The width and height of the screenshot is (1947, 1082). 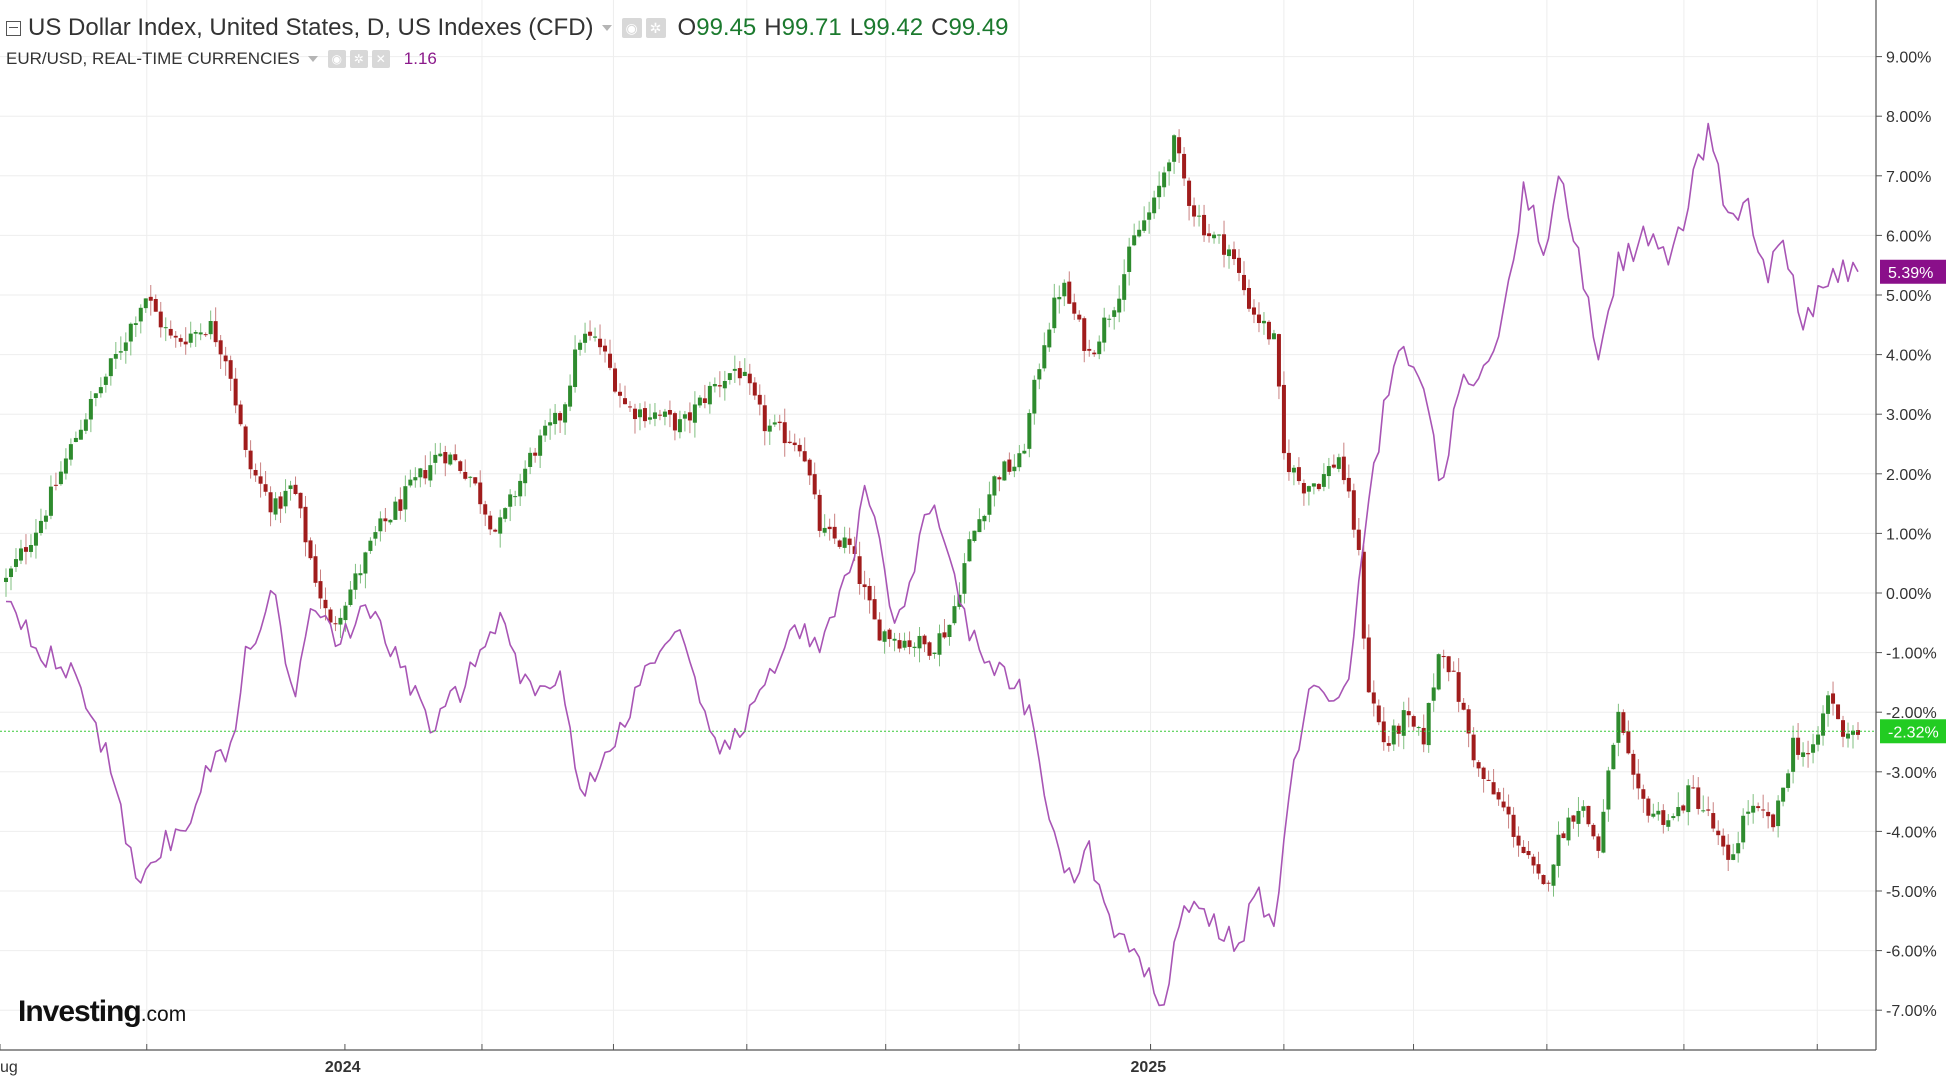 I want to click on eur-value-badge-bg, so click(x=1913, y=271).